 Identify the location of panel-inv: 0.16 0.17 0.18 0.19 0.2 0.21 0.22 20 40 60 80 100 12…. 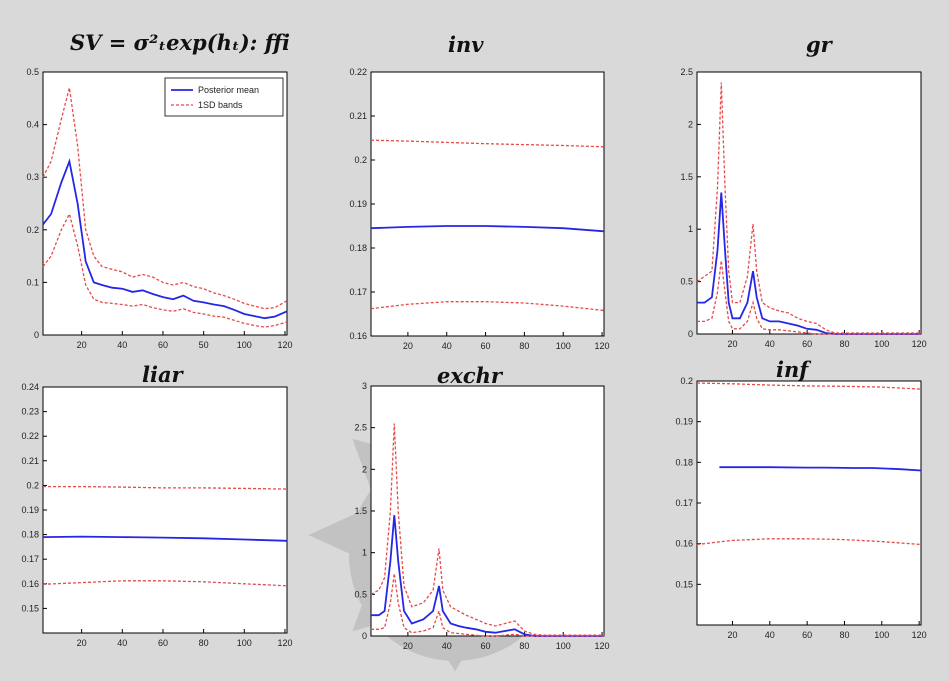
(479, 209).